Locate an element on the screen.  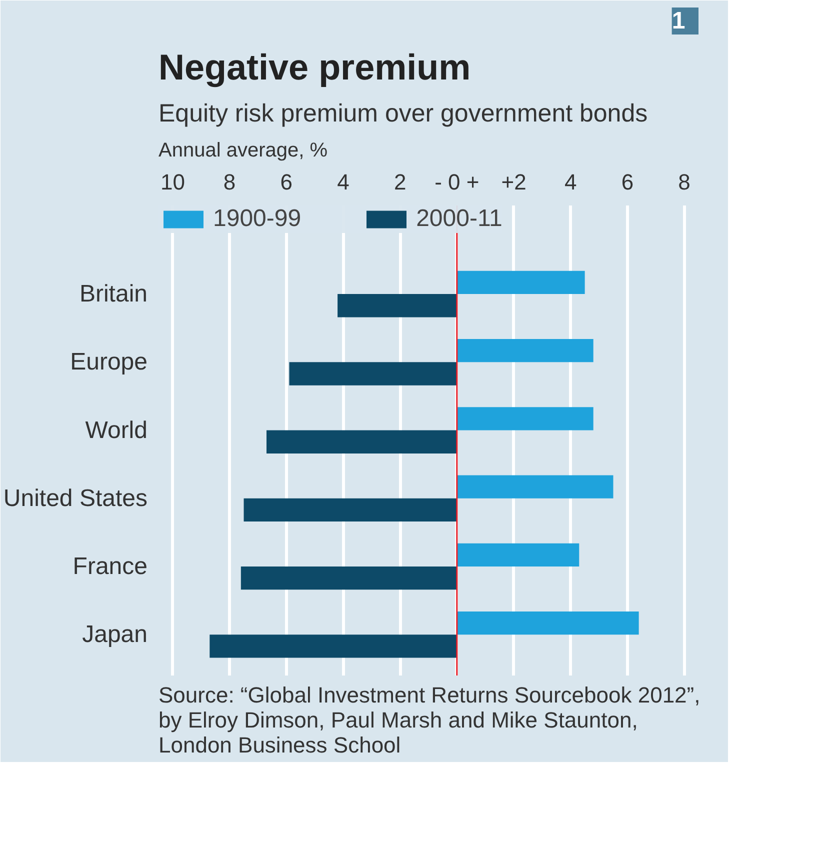
source-note: Source: “Global Investment Returns Sourcebook 2012”, by Elroy Dimson, Paul Marsh and Mike Staunton, London Business School is located at coordinates (429, 720).